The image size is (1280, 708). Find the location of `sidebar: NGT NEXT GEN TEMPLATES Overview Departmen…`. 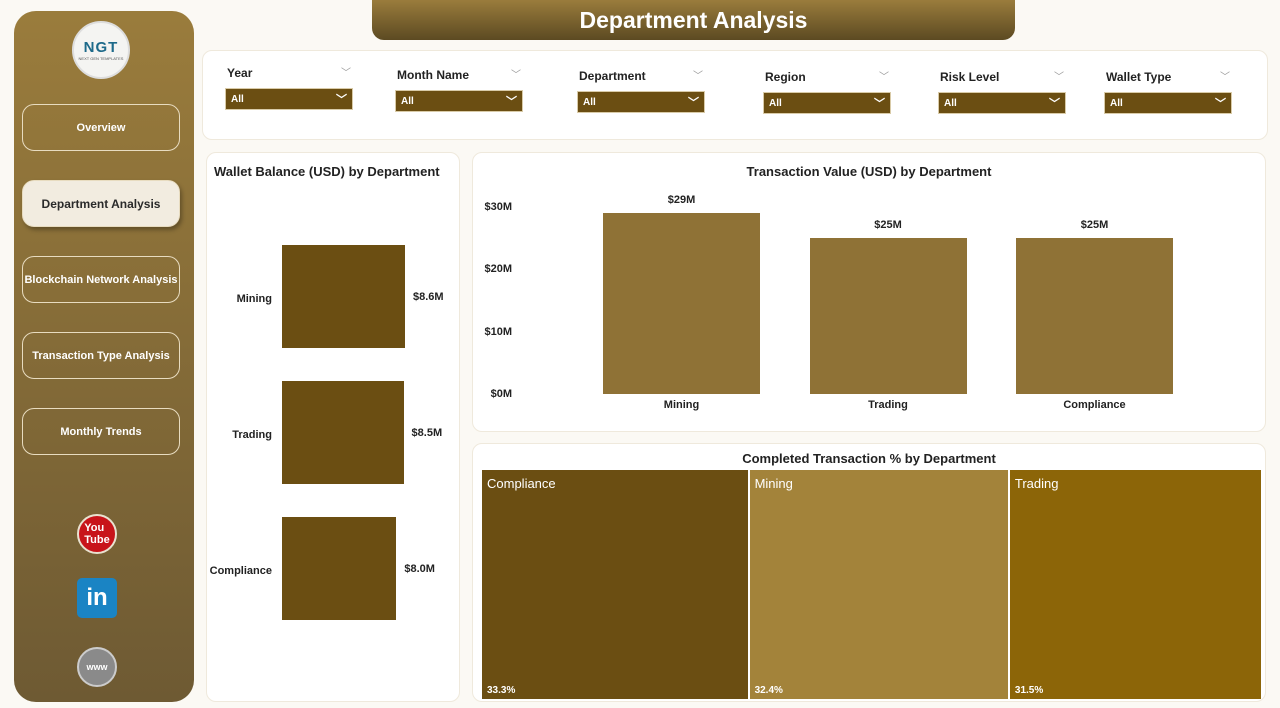

sidebar: NGT NEXT GEN TEMPLATES Overview Departmen… is located at coordinates (104, 356).